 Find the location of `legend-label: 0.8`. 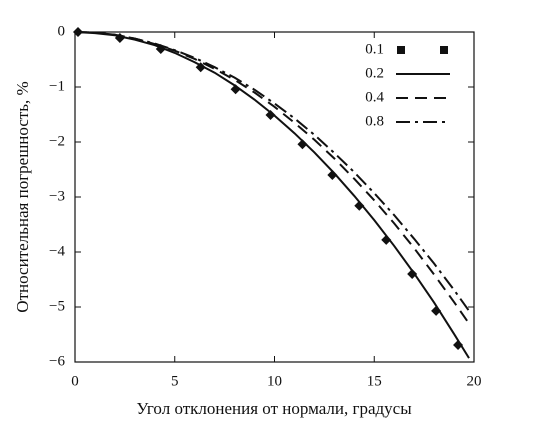

legend-label: 0.8 is located at coordinates (374, 121).